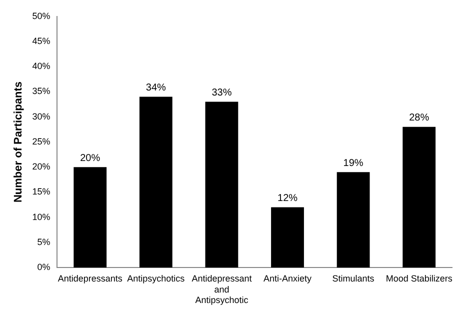  I want to click on data-label: 20%, so click(90, 158).